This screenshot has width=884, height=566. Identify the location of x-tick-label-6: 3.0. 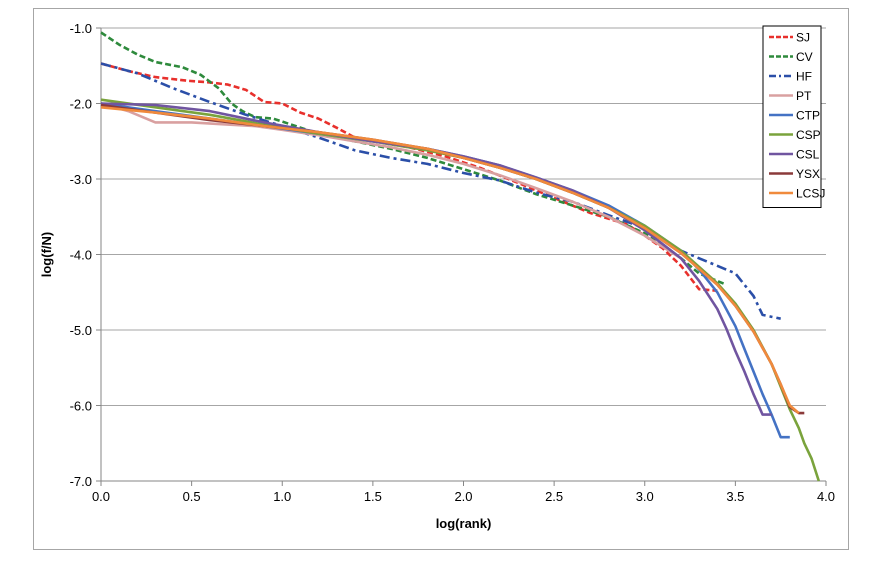
(645, 496).